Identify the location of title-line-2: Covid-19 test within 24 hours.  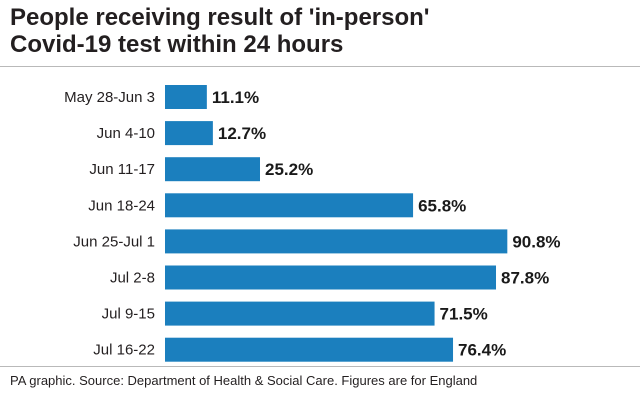
(177, 44).